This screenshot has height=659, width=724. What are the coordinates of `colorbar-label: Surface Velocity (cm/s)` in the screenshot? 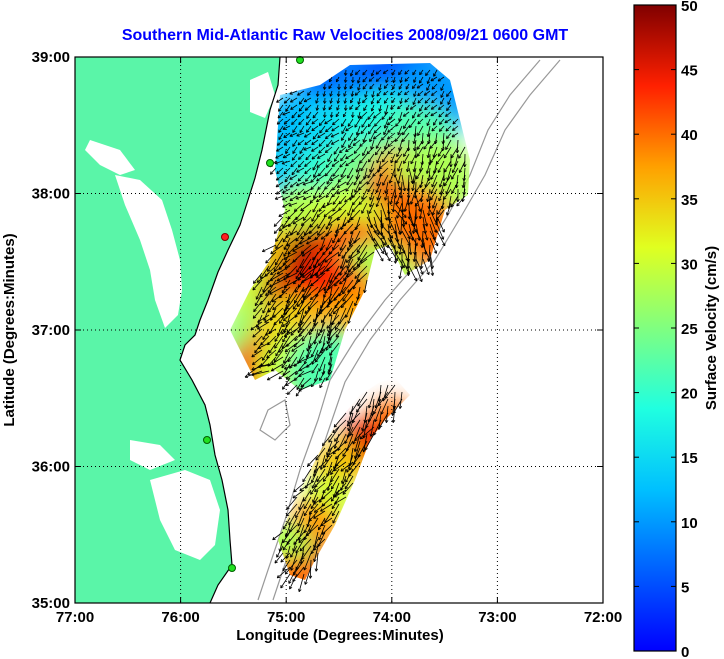 It's located at (711, 328).